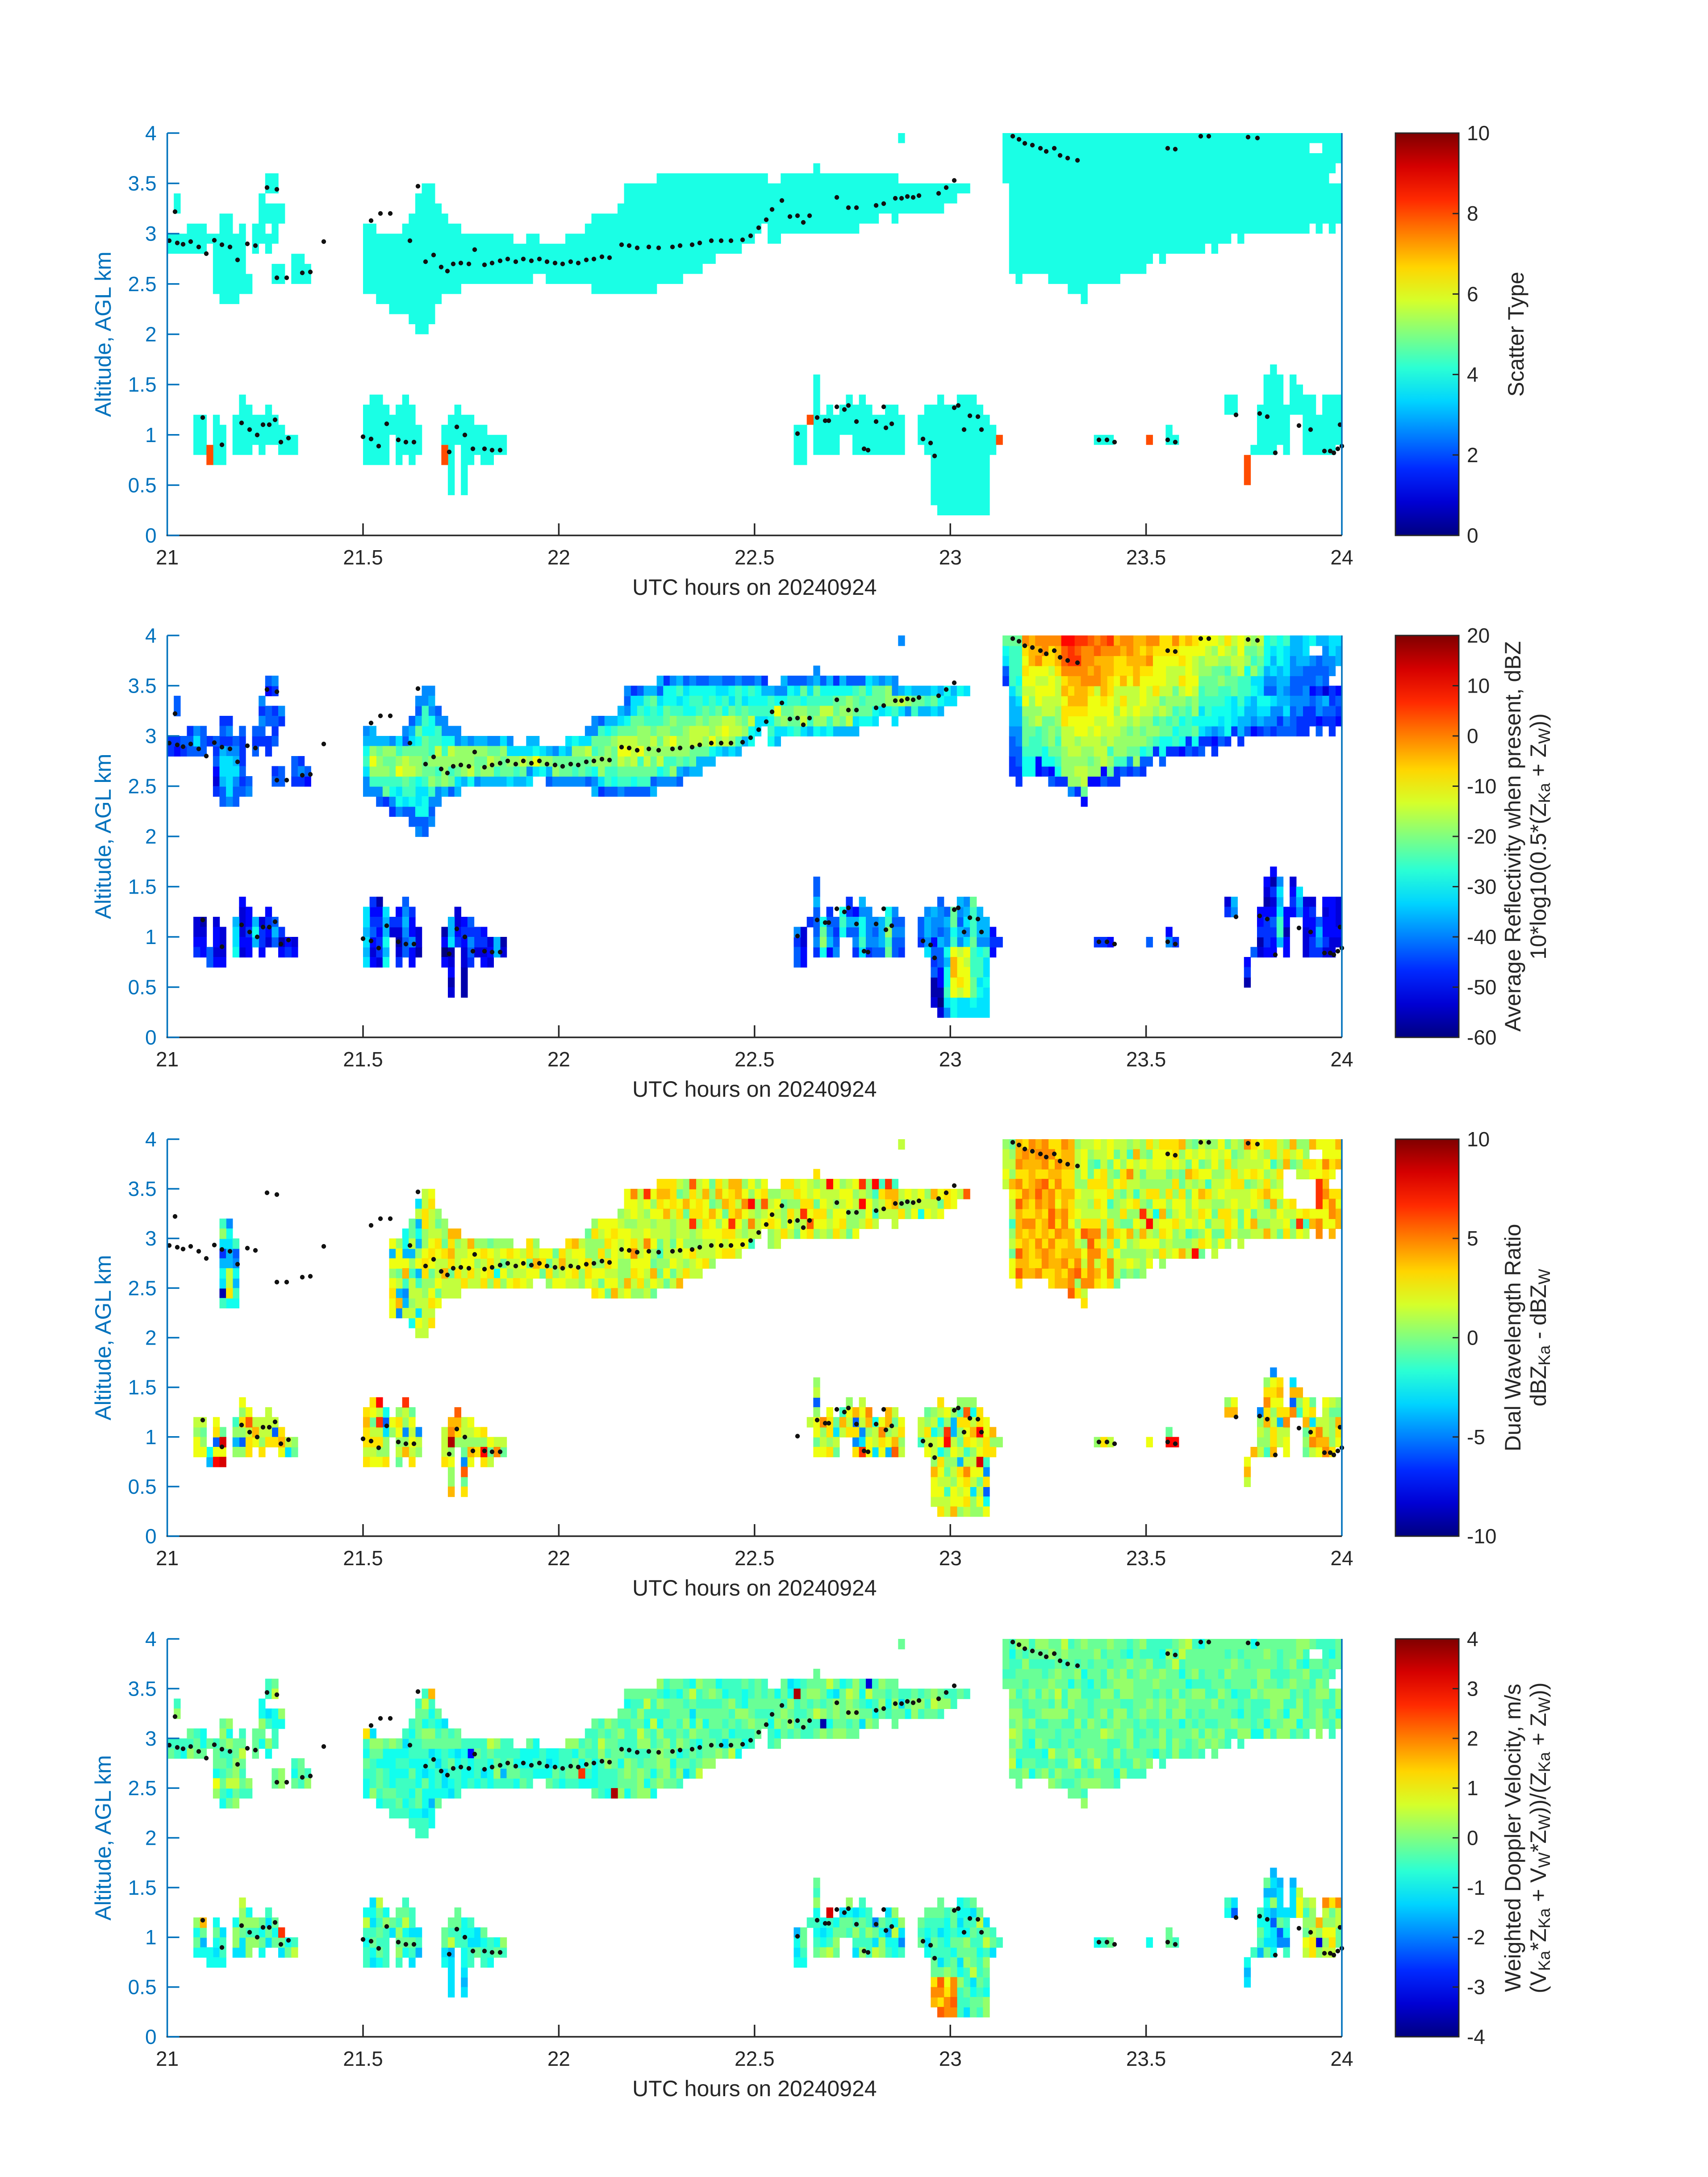 This screenshot has width=1708, height=2177. What do you see at coordinates (1512, 1338) in the screenshot?
I see `svg-text: Dual Wavelength Ratio` at bounding box center [1512, 1338].